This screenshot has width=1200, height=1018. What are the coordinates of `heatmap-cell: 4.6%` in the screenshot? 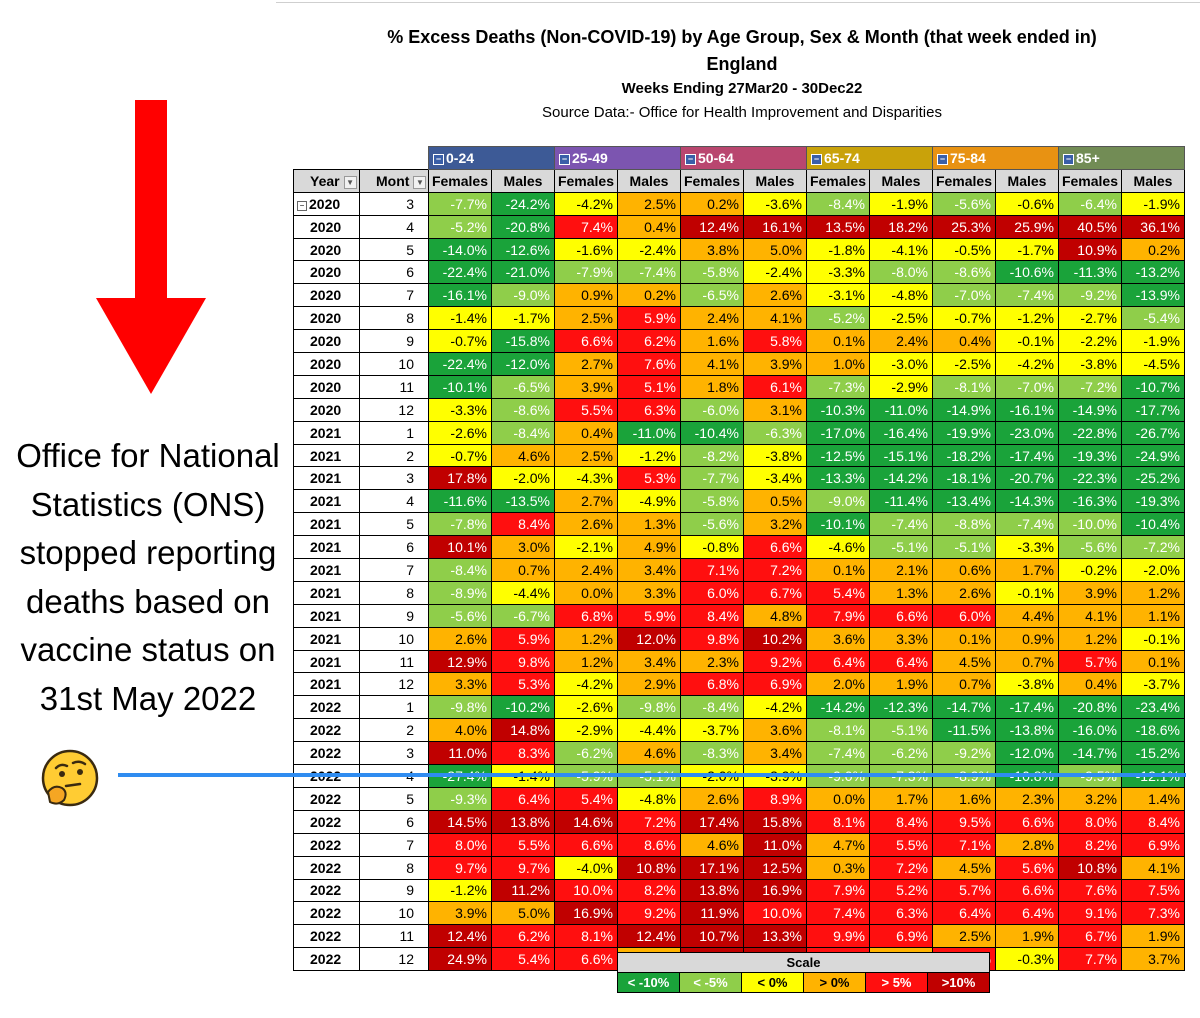 It's located at (523, 455).